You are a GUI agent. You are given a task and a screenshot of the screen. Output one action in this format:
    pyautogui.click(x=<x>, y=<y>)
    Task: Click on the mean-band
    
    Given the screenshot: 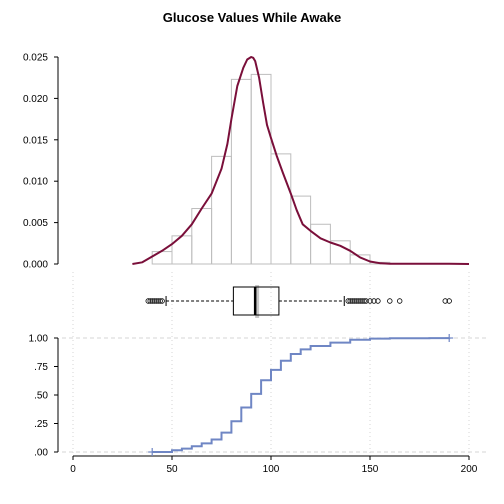 What is the action you would take?
    pyautogui.click(x=257, y=301)
    